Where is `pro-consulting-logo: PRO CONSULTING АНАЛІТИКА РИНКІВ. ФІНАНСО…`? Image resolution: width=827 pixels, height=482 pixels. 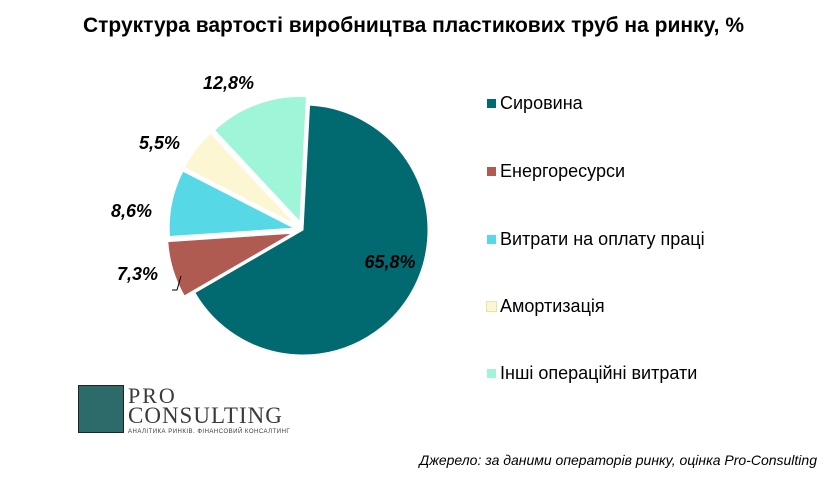 pro-consulting-logo: PRO CONSULTING АНАЛІТИКА РИНКІВ. ФІНАНСО… is located at coordinates (193, 409).